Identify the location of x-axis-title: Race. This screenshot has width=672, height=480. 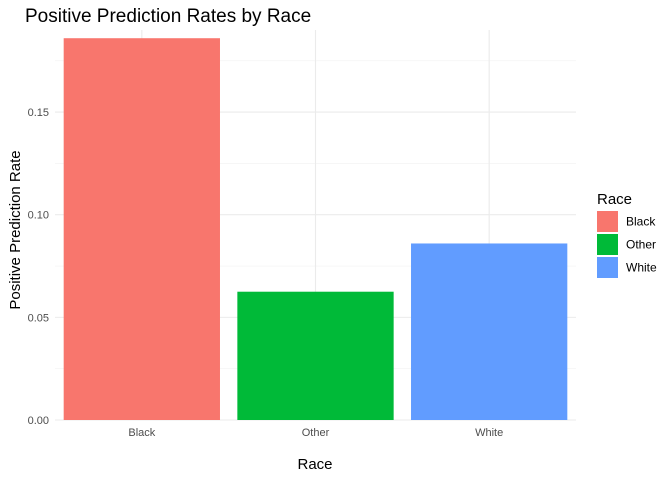
(314, 464).